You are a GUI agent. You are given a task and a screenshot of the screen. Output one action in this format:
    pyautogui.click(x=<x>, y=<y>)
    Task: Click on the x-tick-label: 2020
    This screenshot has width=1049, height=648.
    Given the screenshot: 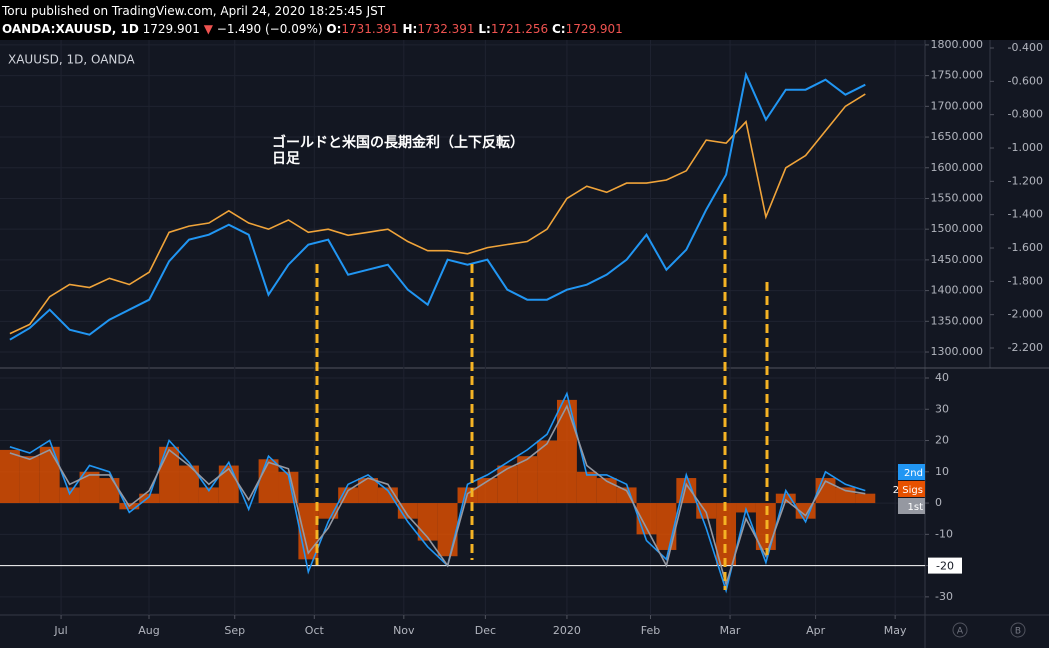 What is the action you would take?
    pyautogui.click(x=567, y=630)
    